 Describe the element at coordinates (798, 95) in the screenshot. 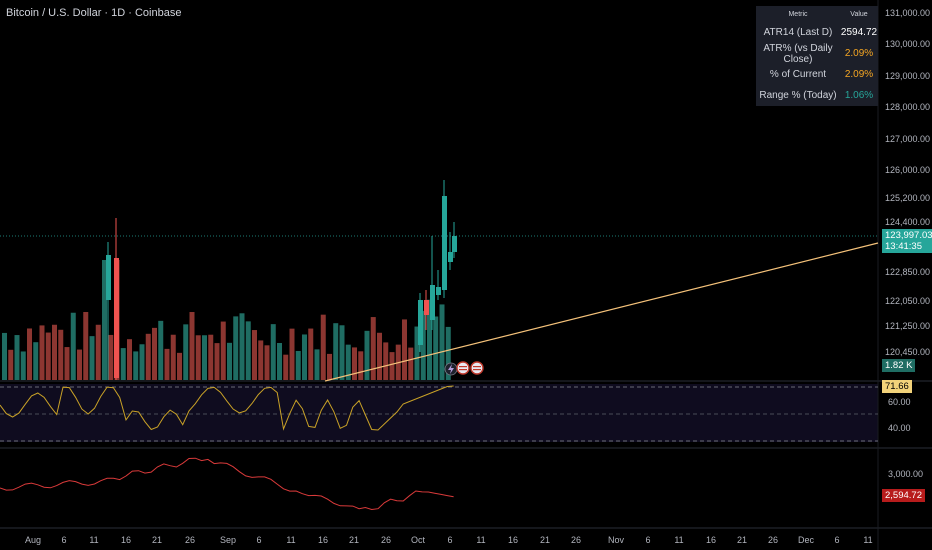

I see `metric-label: Range % (Today)` at that location.